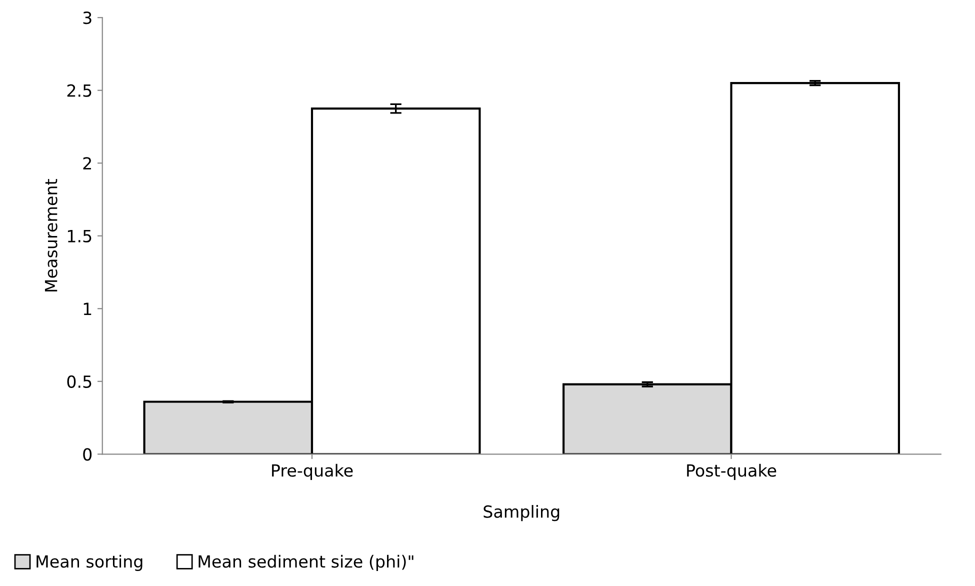 The height and width of the screenshot is (586, 975). I want to click on y-tick-label: 0, so click(87, 454).